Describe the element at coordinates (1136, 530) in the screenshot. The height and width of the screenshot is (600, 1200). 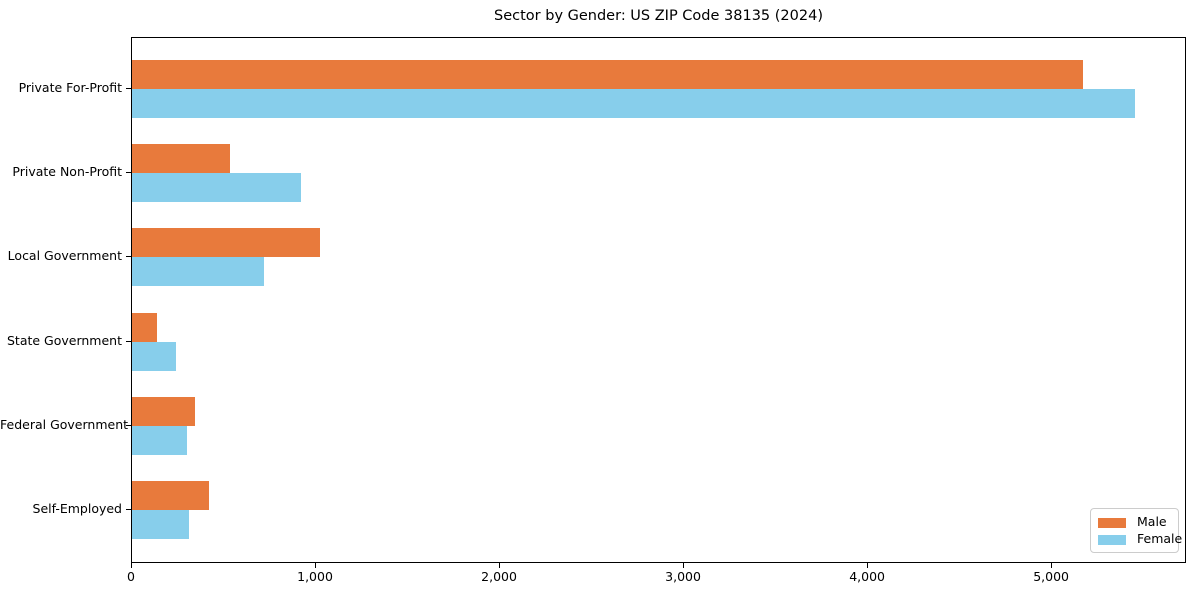
I see `legend: Male Female` at that location.